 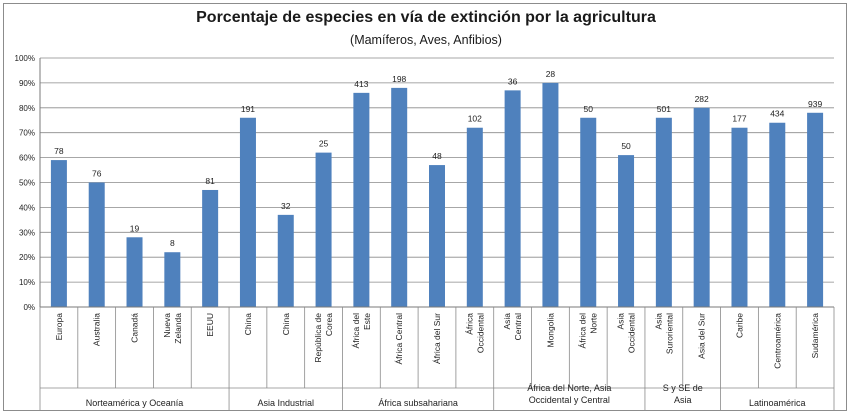 I want to click on category-label: Centroamérica, so click(x=777, y=341).